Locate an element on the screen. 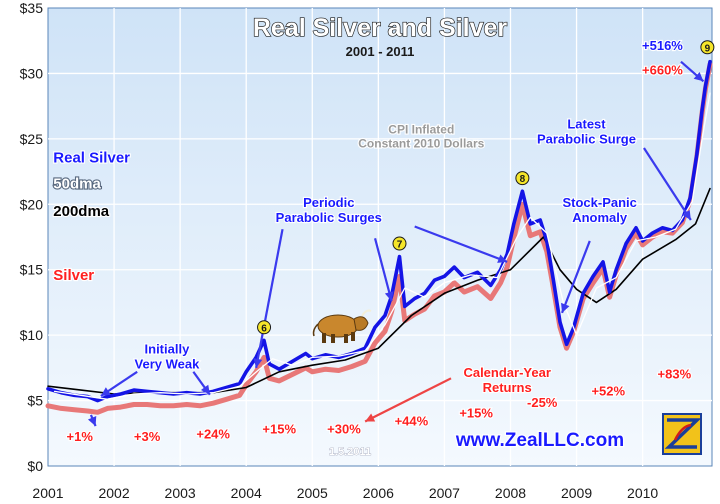 This screenshot has width=720, height=504. x-tick-label: 2005 is located at coordinates (312, 493).